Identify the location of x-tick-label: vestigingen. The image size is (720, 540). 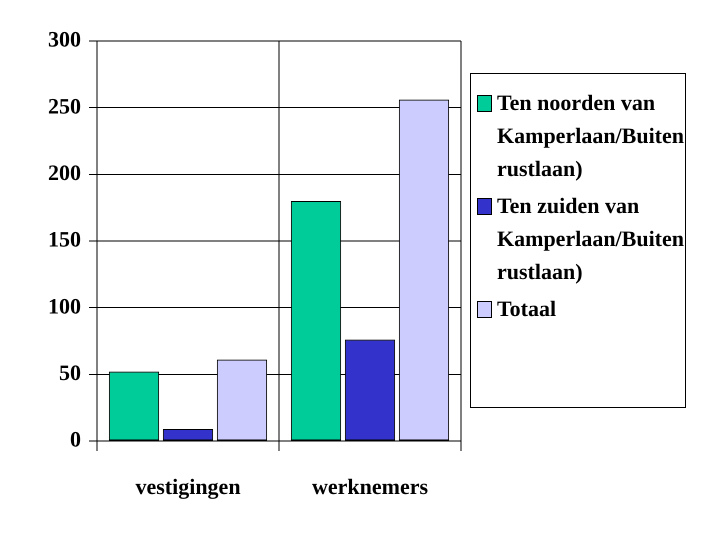
(188, 486).